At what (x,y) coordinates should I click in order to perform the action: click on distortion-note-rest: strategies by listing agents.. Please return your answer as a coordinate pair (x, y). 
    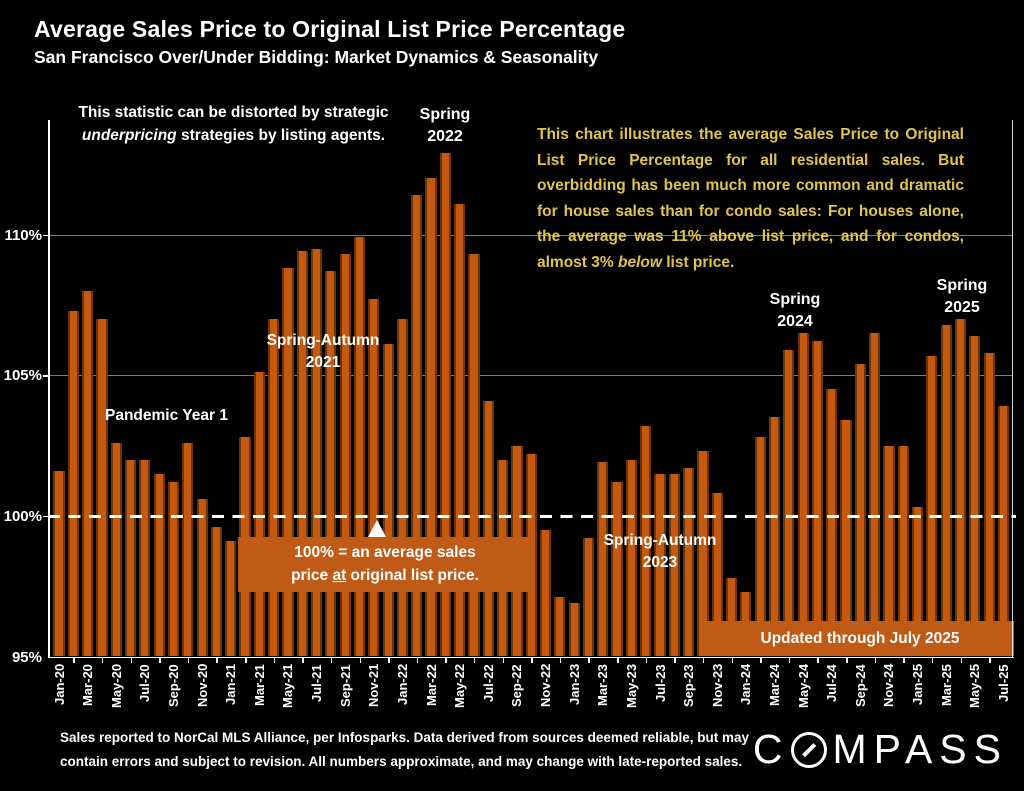
    Looking at the image, I should click on (281, 135).